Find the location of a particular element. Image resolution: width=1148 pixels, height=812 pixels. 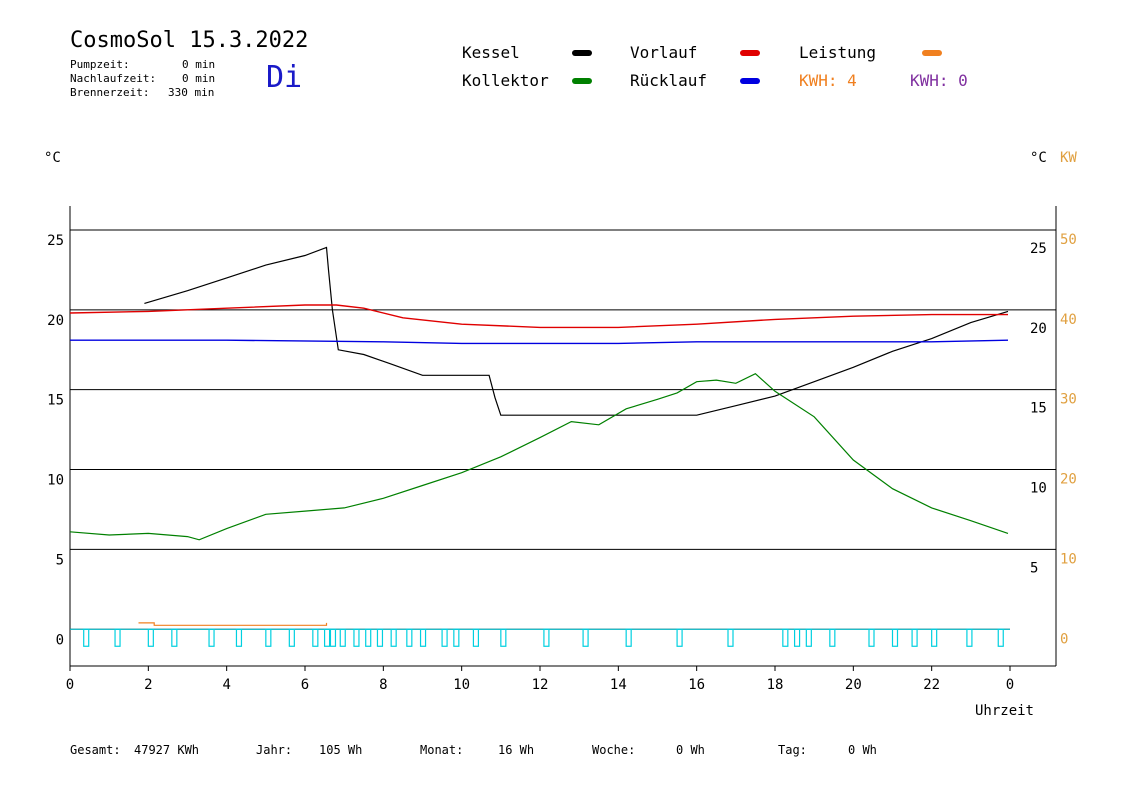

x-tick-label: 18 is located at coordinates (775, 685).